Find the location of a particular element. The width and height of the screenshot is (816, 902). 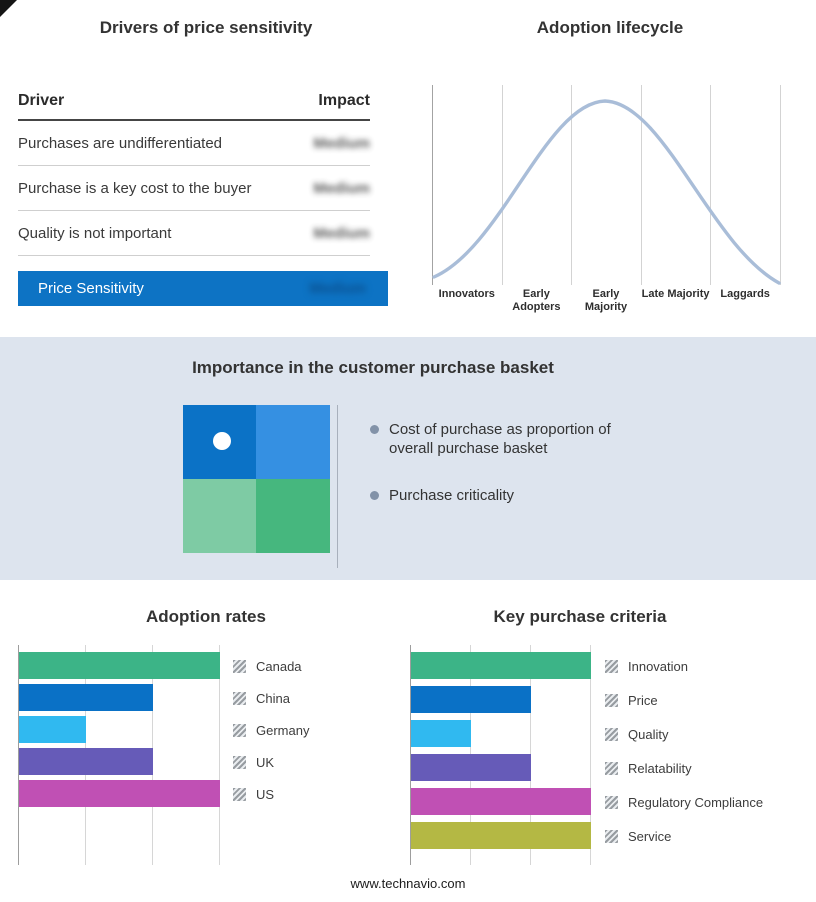

legend-item: Germany is located at coordinates (271, 730).